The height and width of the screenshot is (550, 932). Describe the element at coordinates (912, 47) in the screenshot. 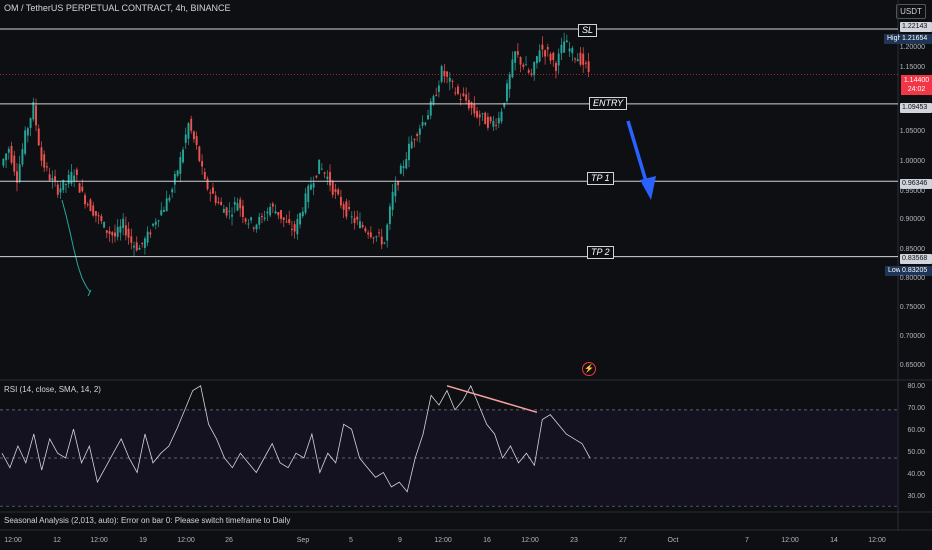

I see `price-tick: 1.20000` at that location.